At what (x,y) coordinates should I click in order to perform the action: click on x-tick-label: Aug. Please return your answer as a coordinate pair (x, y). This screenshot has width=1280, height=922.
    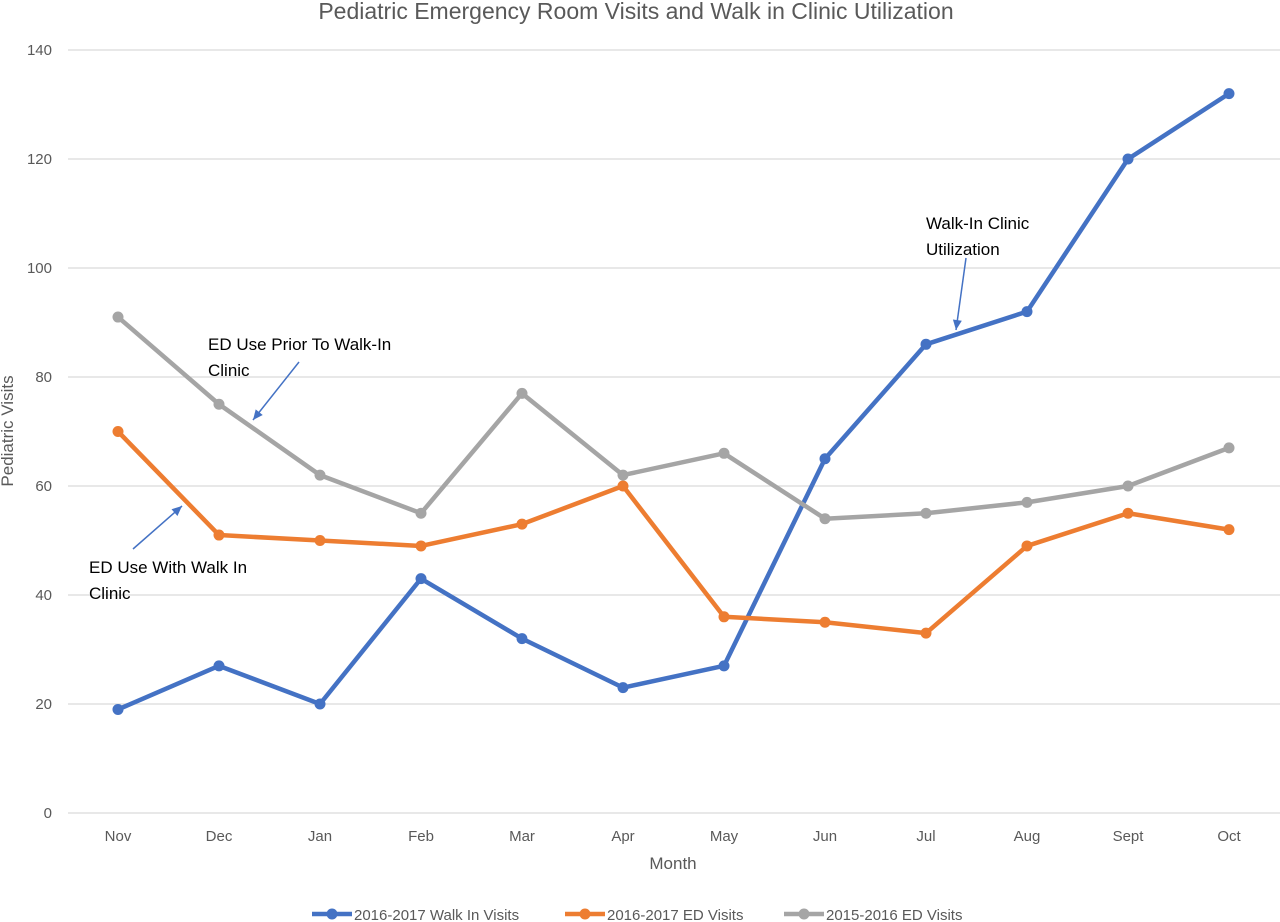
    Looking at the image, I should click on (1027, 836).